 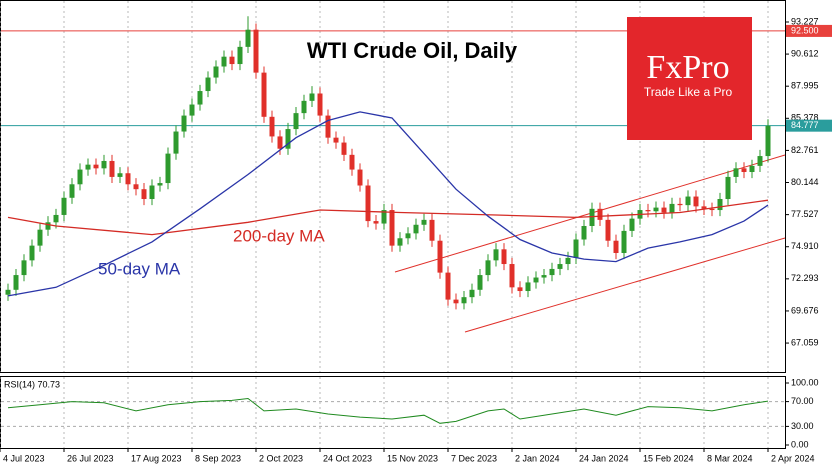 What do you see at coordinates (24, 458) in the screenshot?
I see `x-tick-label: 4 Jul 2023` at bounding box center [24, 458].